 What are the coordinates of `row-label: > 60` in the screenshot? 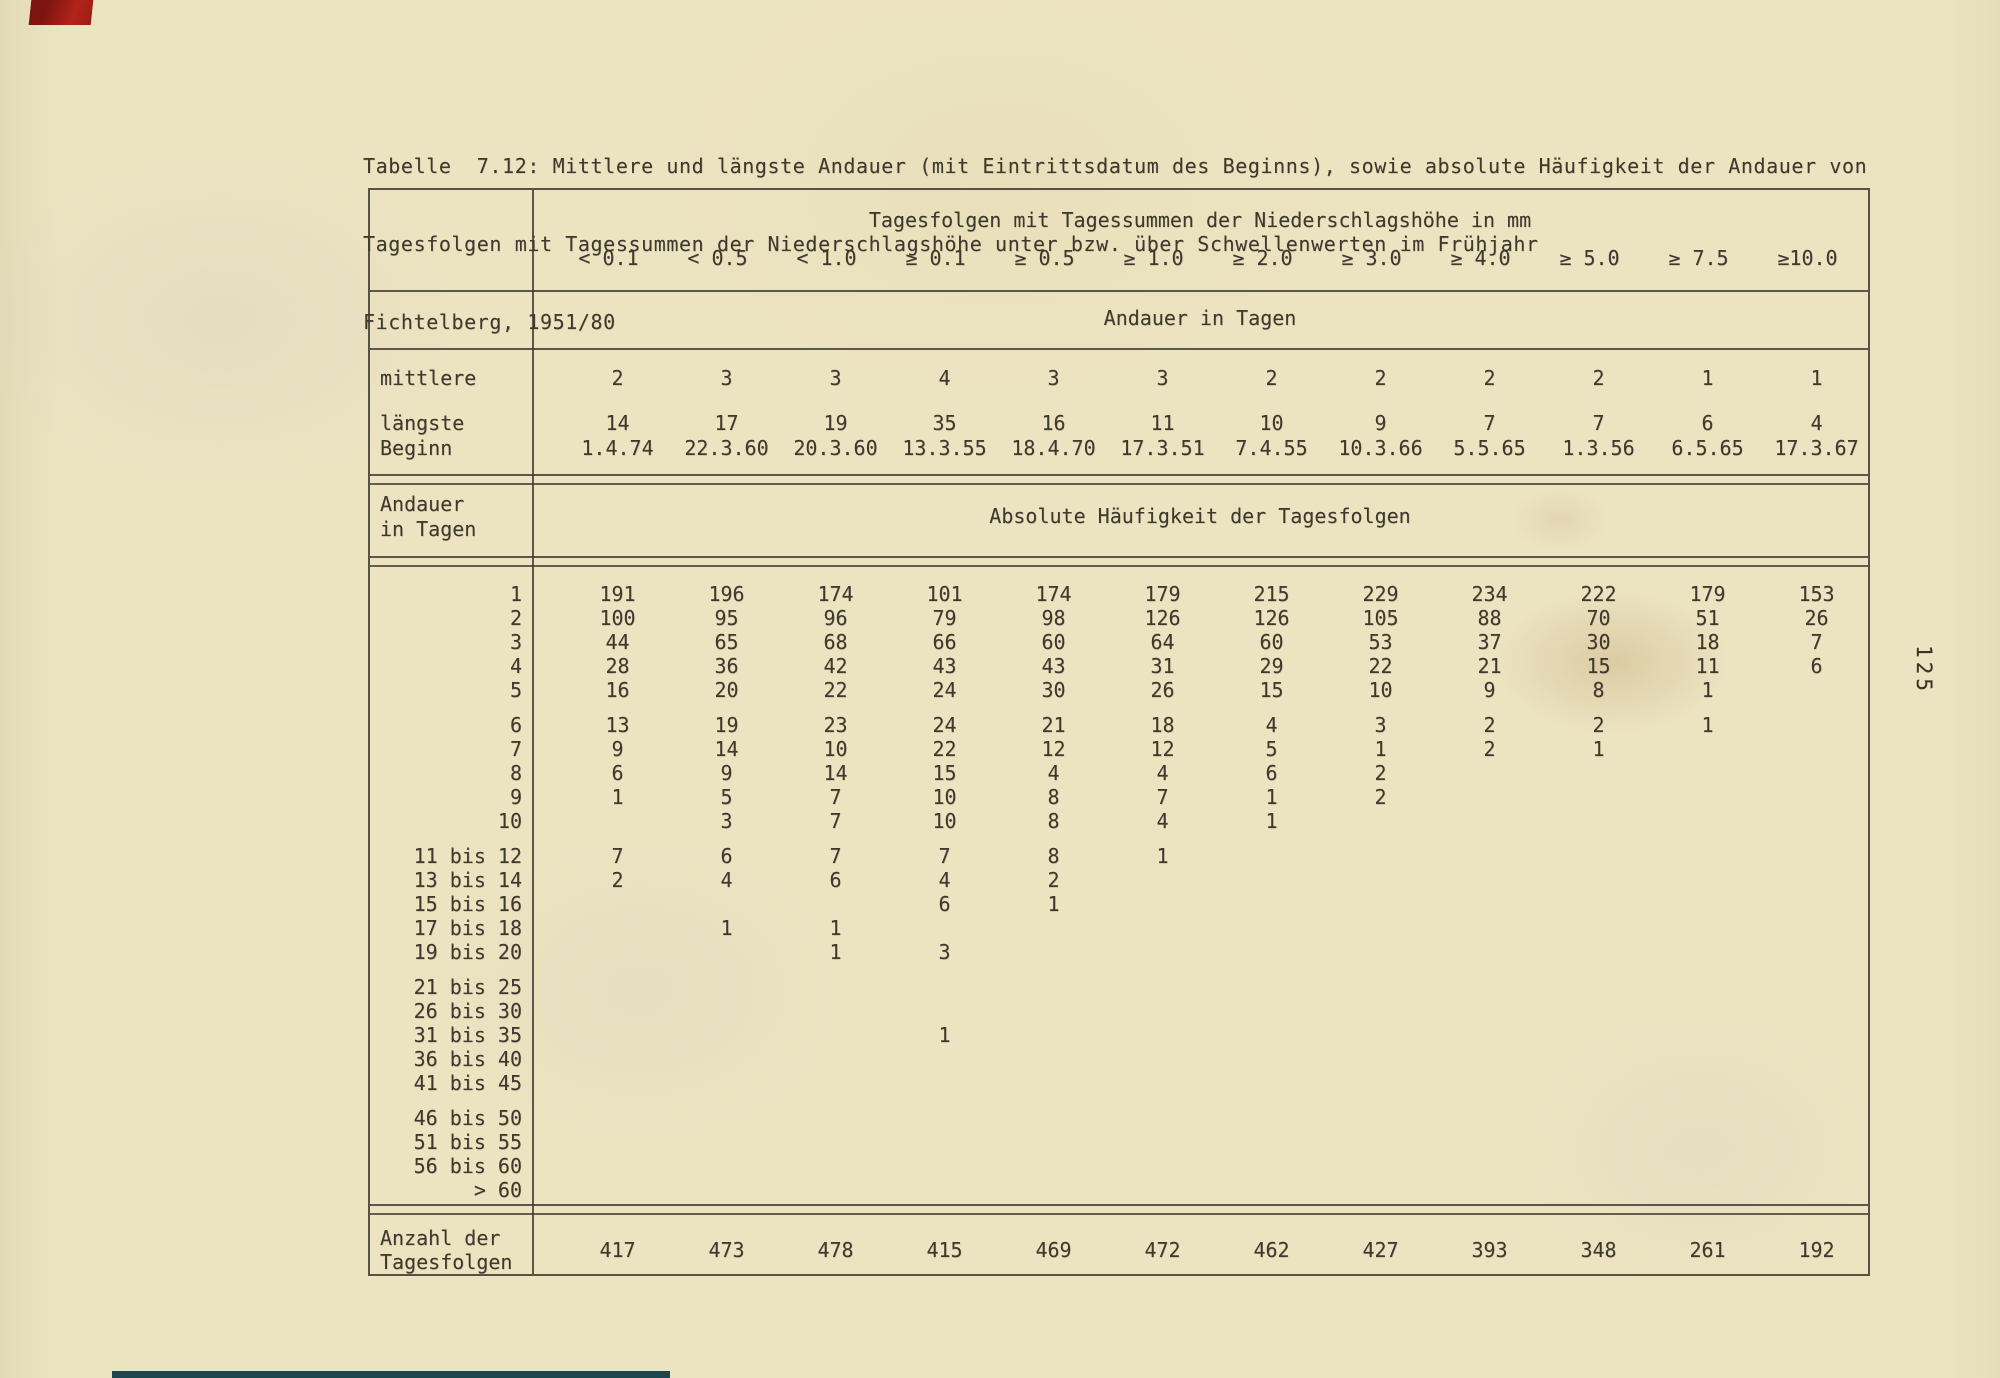 It's located at (497, 1190).